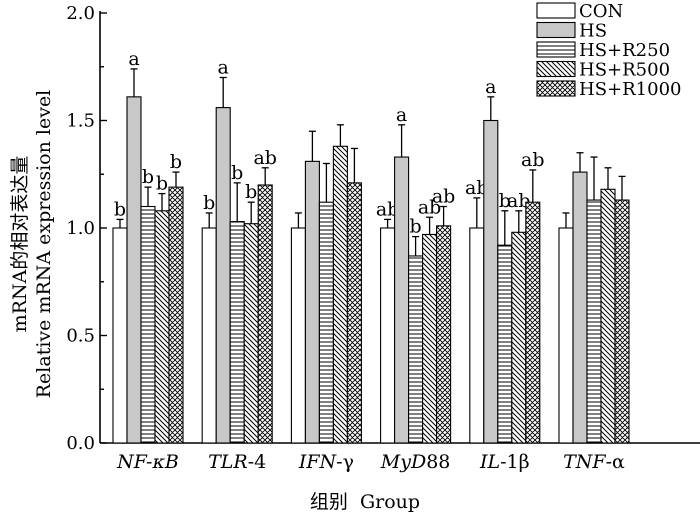  What do you see at coordinates (630, 89) in the screenshot?
I see `legend-label: HS+R1000` at bounding box center [630, 89].